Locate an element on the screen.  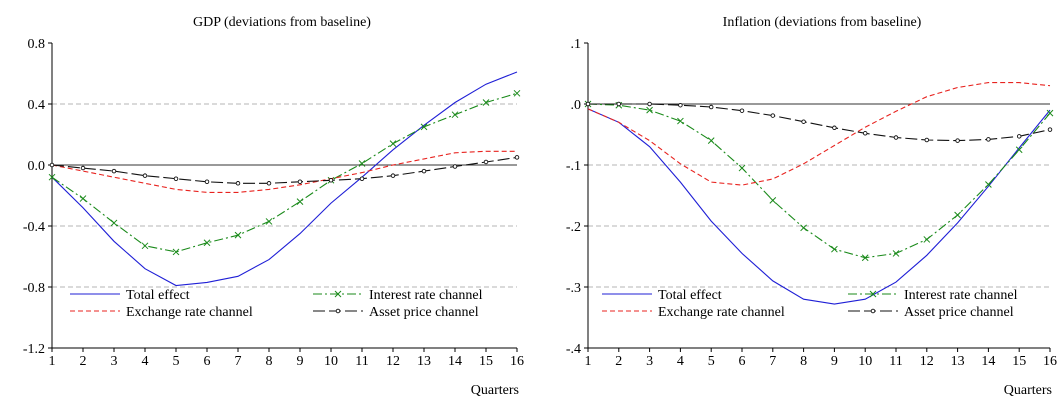
x-tick-label: 11 is located at coordinates (361, 361).